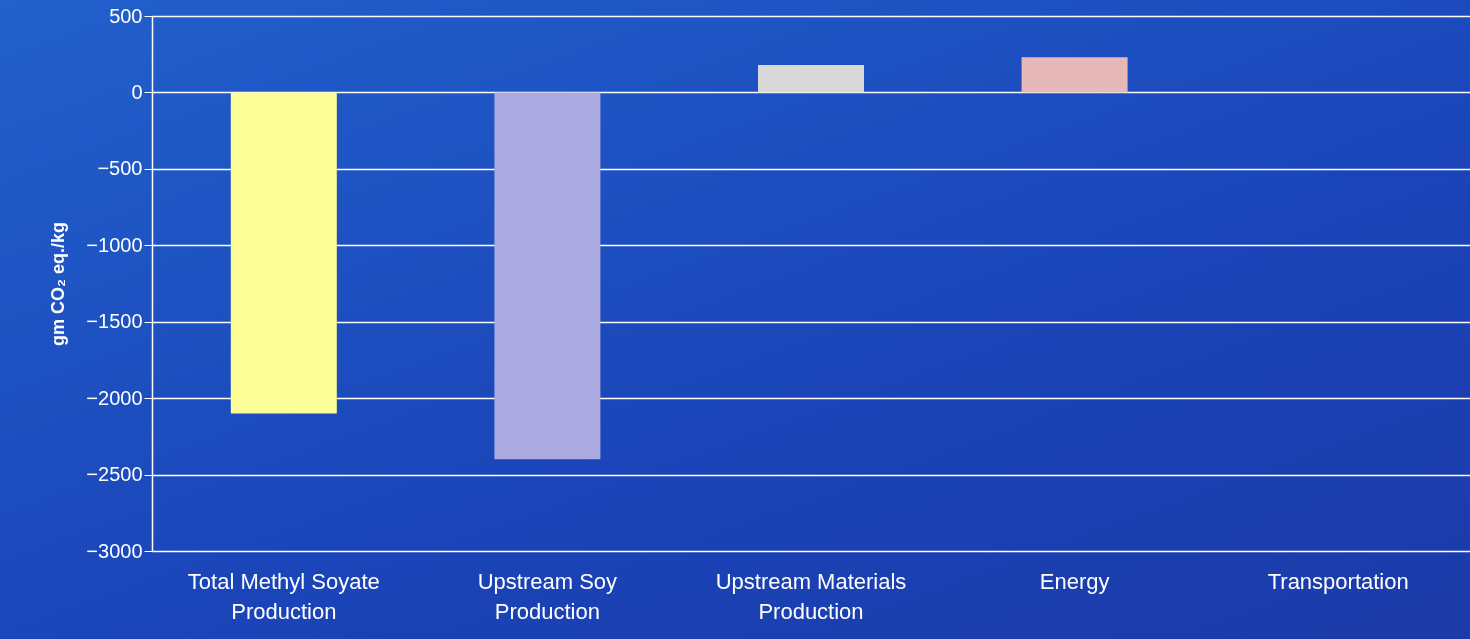  Describe the element at coordinates (811, 596) in the screenshot. I see `x-tick-label: Upstream Materials Production` at that location.